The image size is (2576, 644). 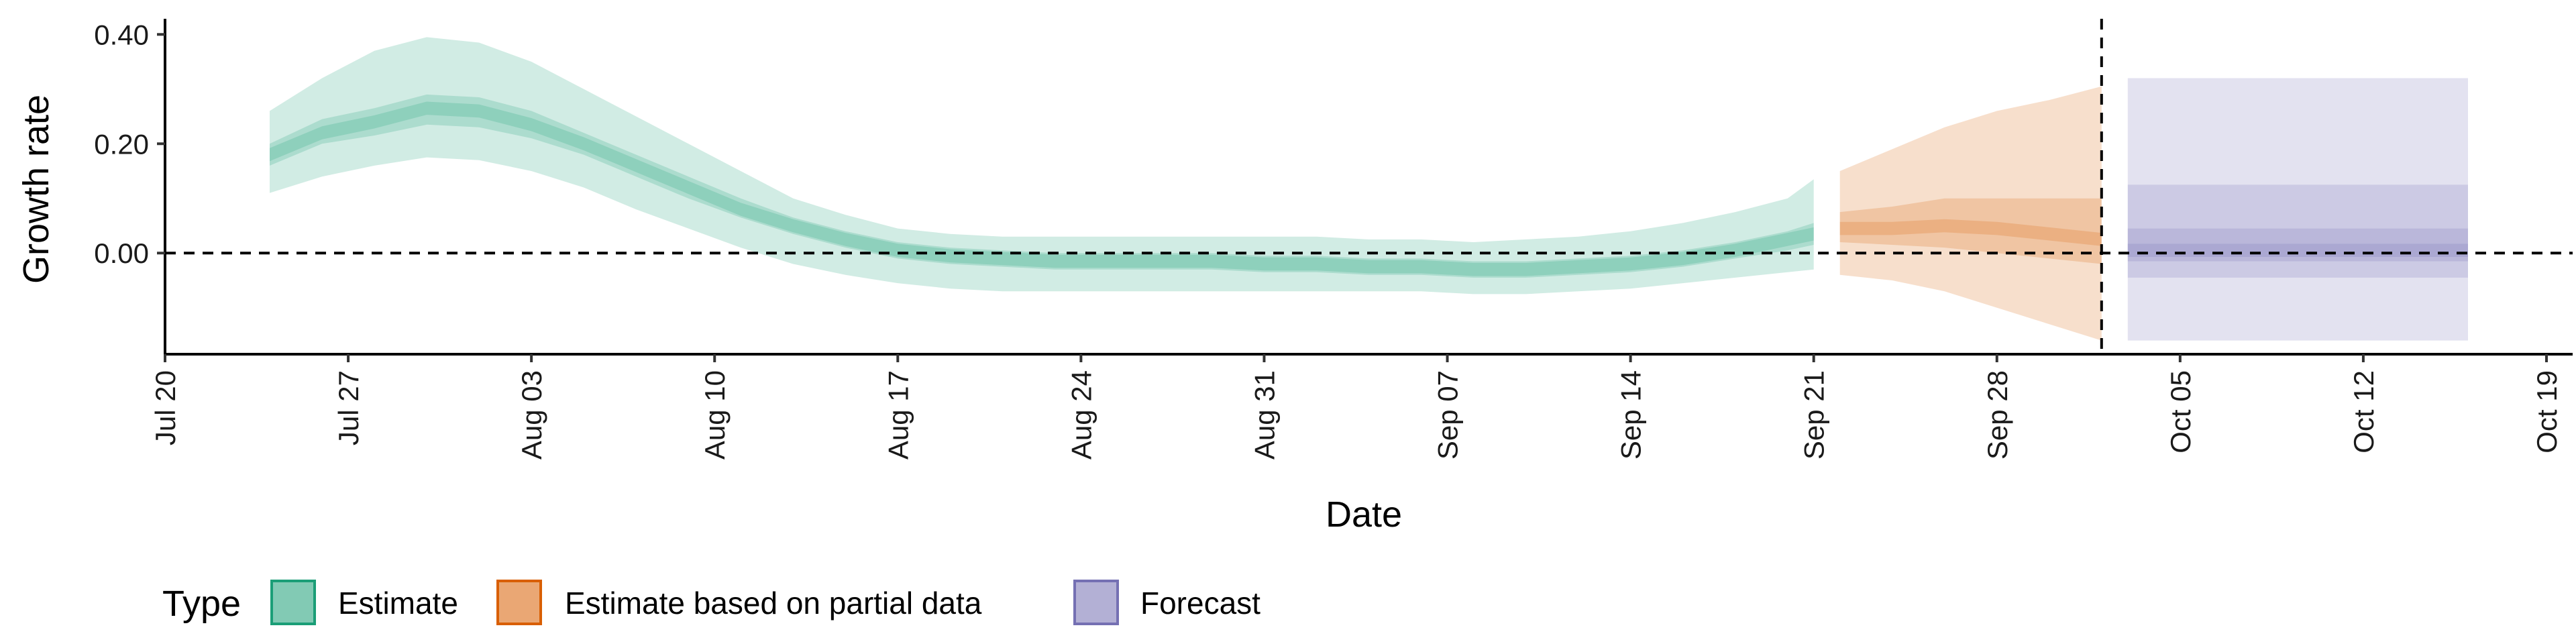 What do you see at coordinates (531, 415) in the screenshot?
I see `x-tick-label: Aug 03` at bounding box center [531, 415].